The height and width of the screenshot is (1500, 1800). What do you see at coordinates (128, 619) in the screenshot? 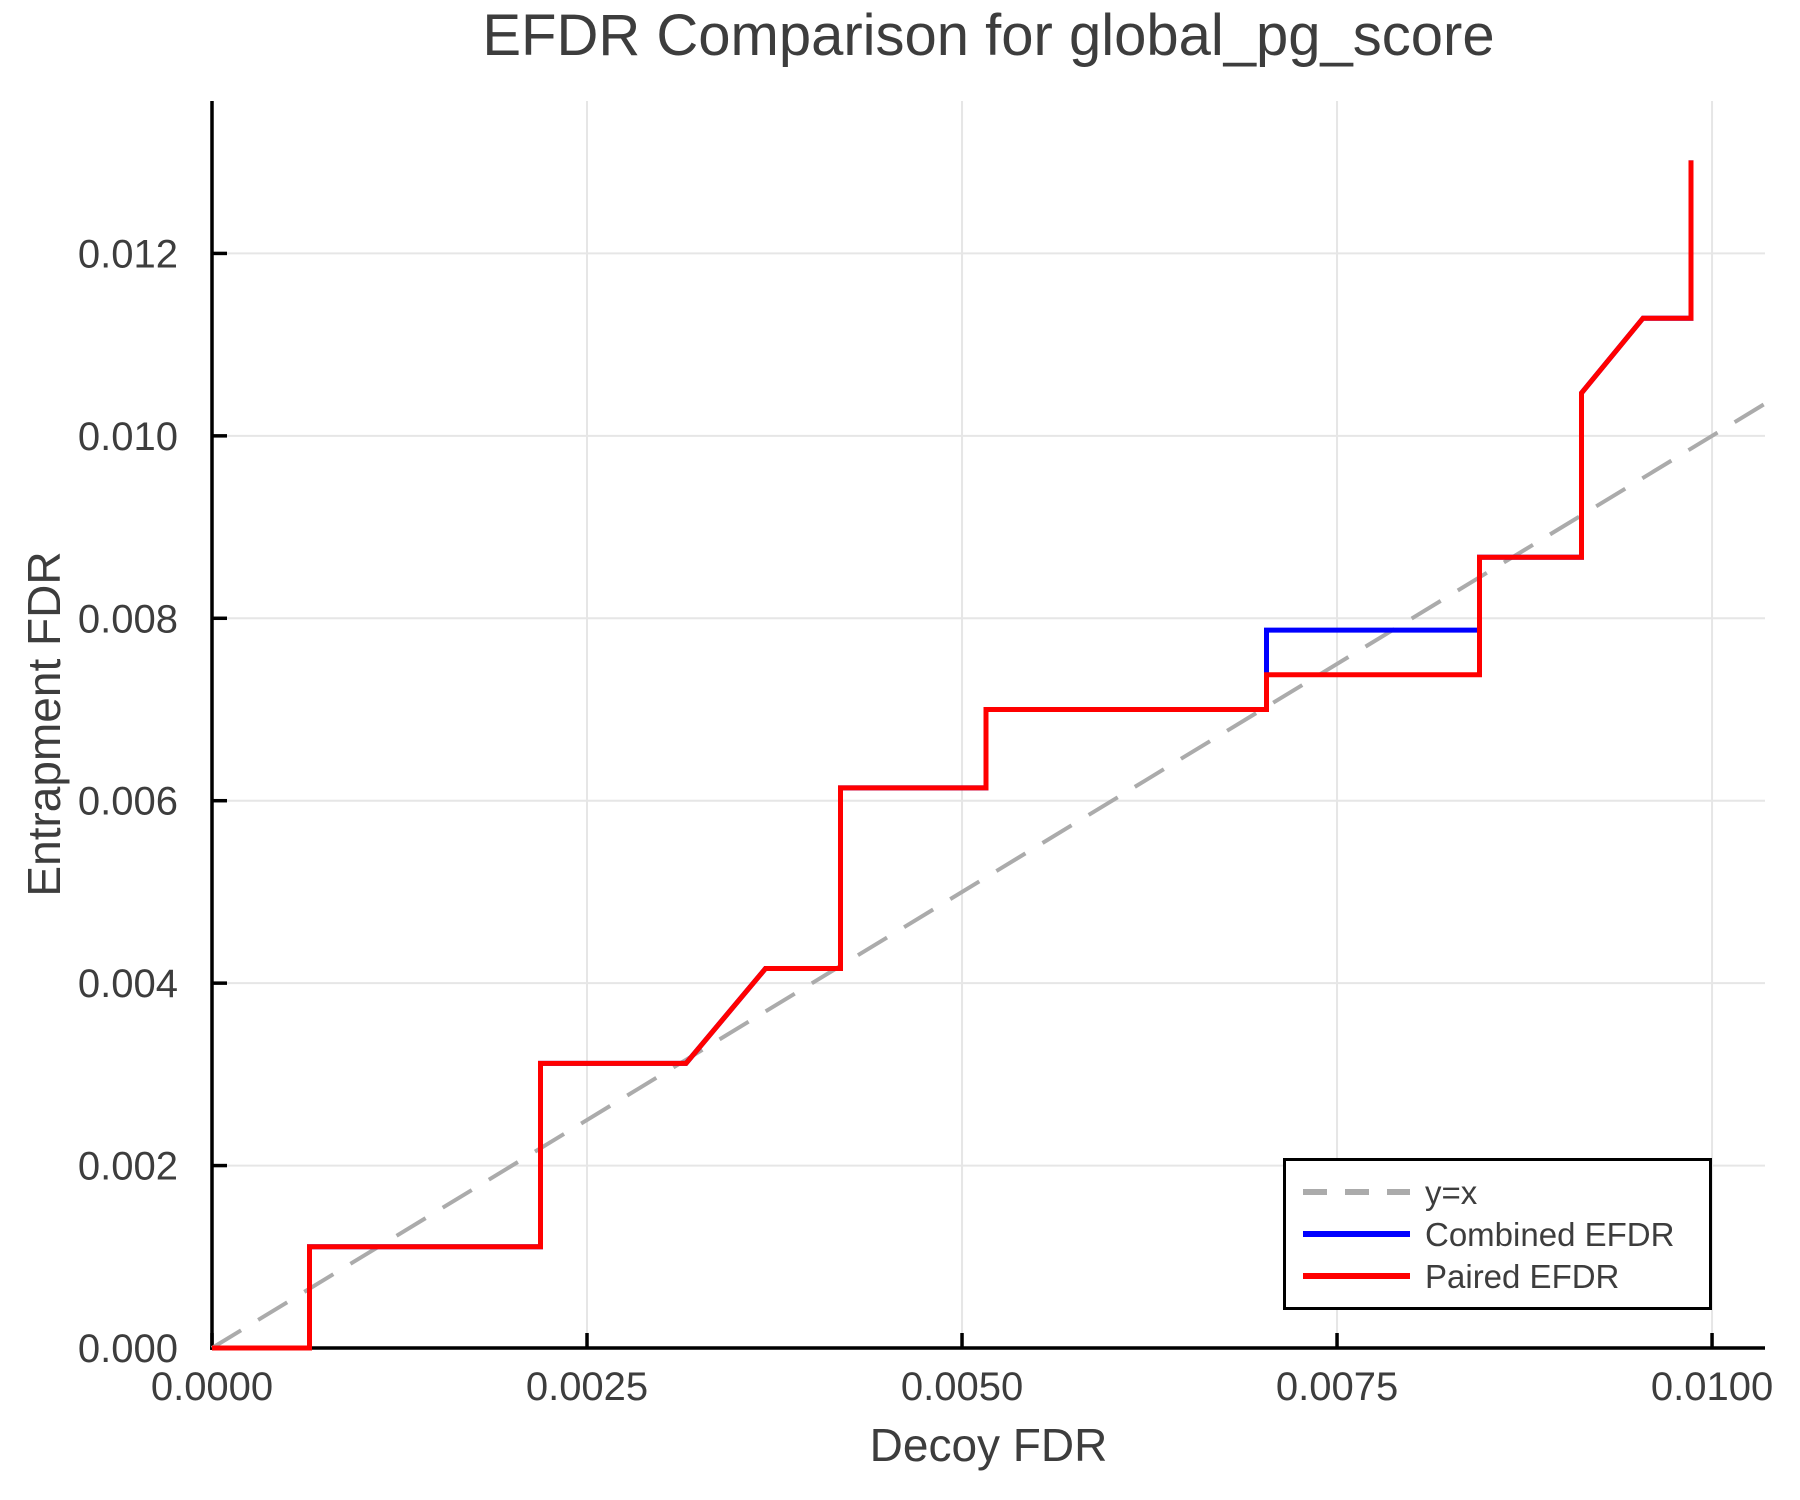
I see `y-tick-label: 0.008` at bounding box center [128, 619].